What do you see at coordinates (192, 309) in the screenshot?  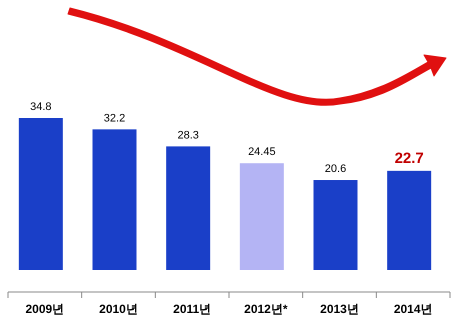 I see `x-tick-label: 2011년` at bounding box center [192, 309].